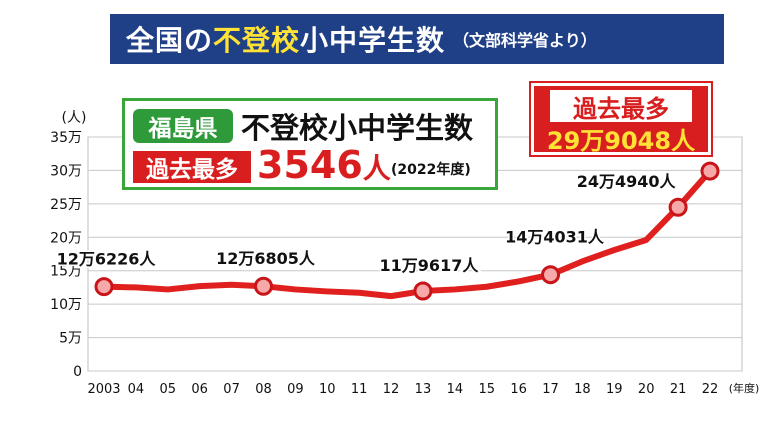  Describe the element at coordinates (77, 372) in the screenshot. I see `y-tick-label: 0` at that location.